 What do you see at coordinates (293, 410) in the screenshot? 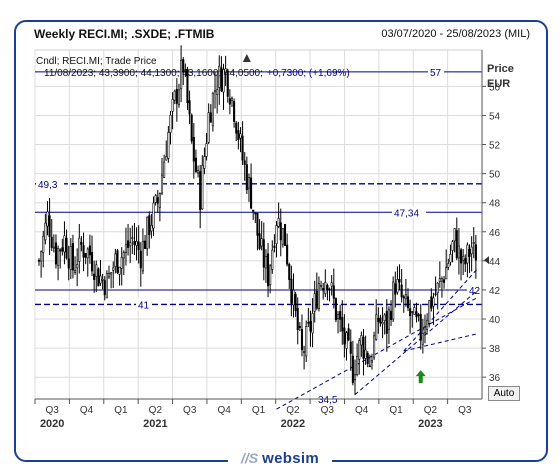
I see `x-quarter-label: Q2` at bounding box center [293, 410].